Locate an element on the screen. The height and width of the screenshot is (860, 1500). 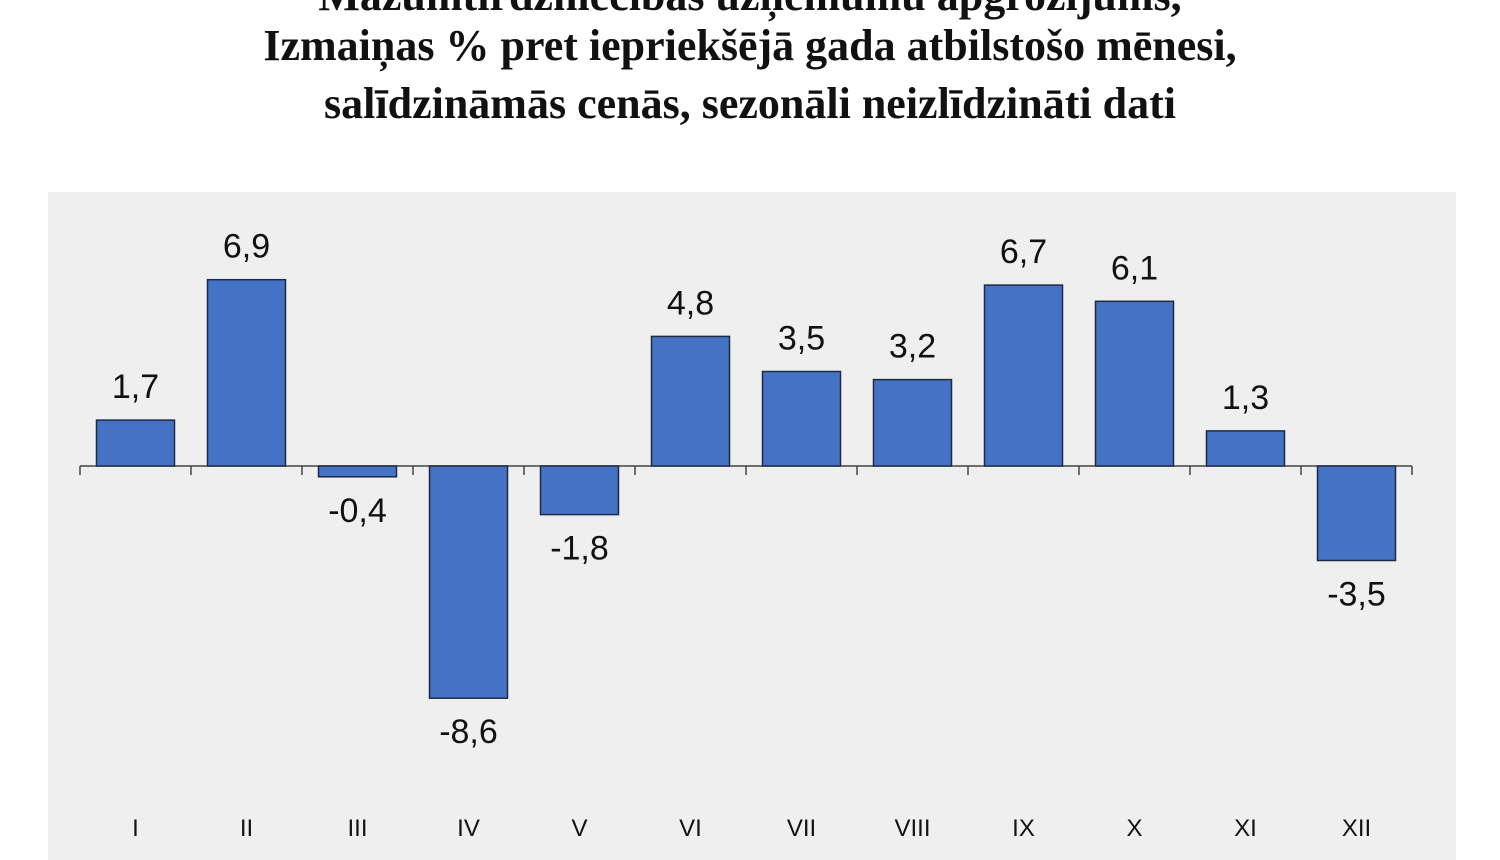
x-tick-label-VIII: VIII is located at coordinates (912, 828).